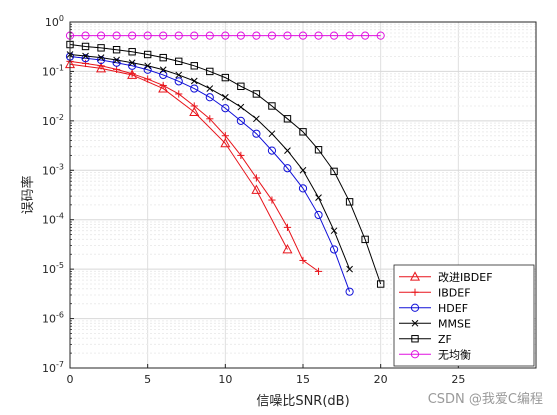 This screenshot has width=557, height=415. I want to click on legend-label: MMSE, so click(454, 323).